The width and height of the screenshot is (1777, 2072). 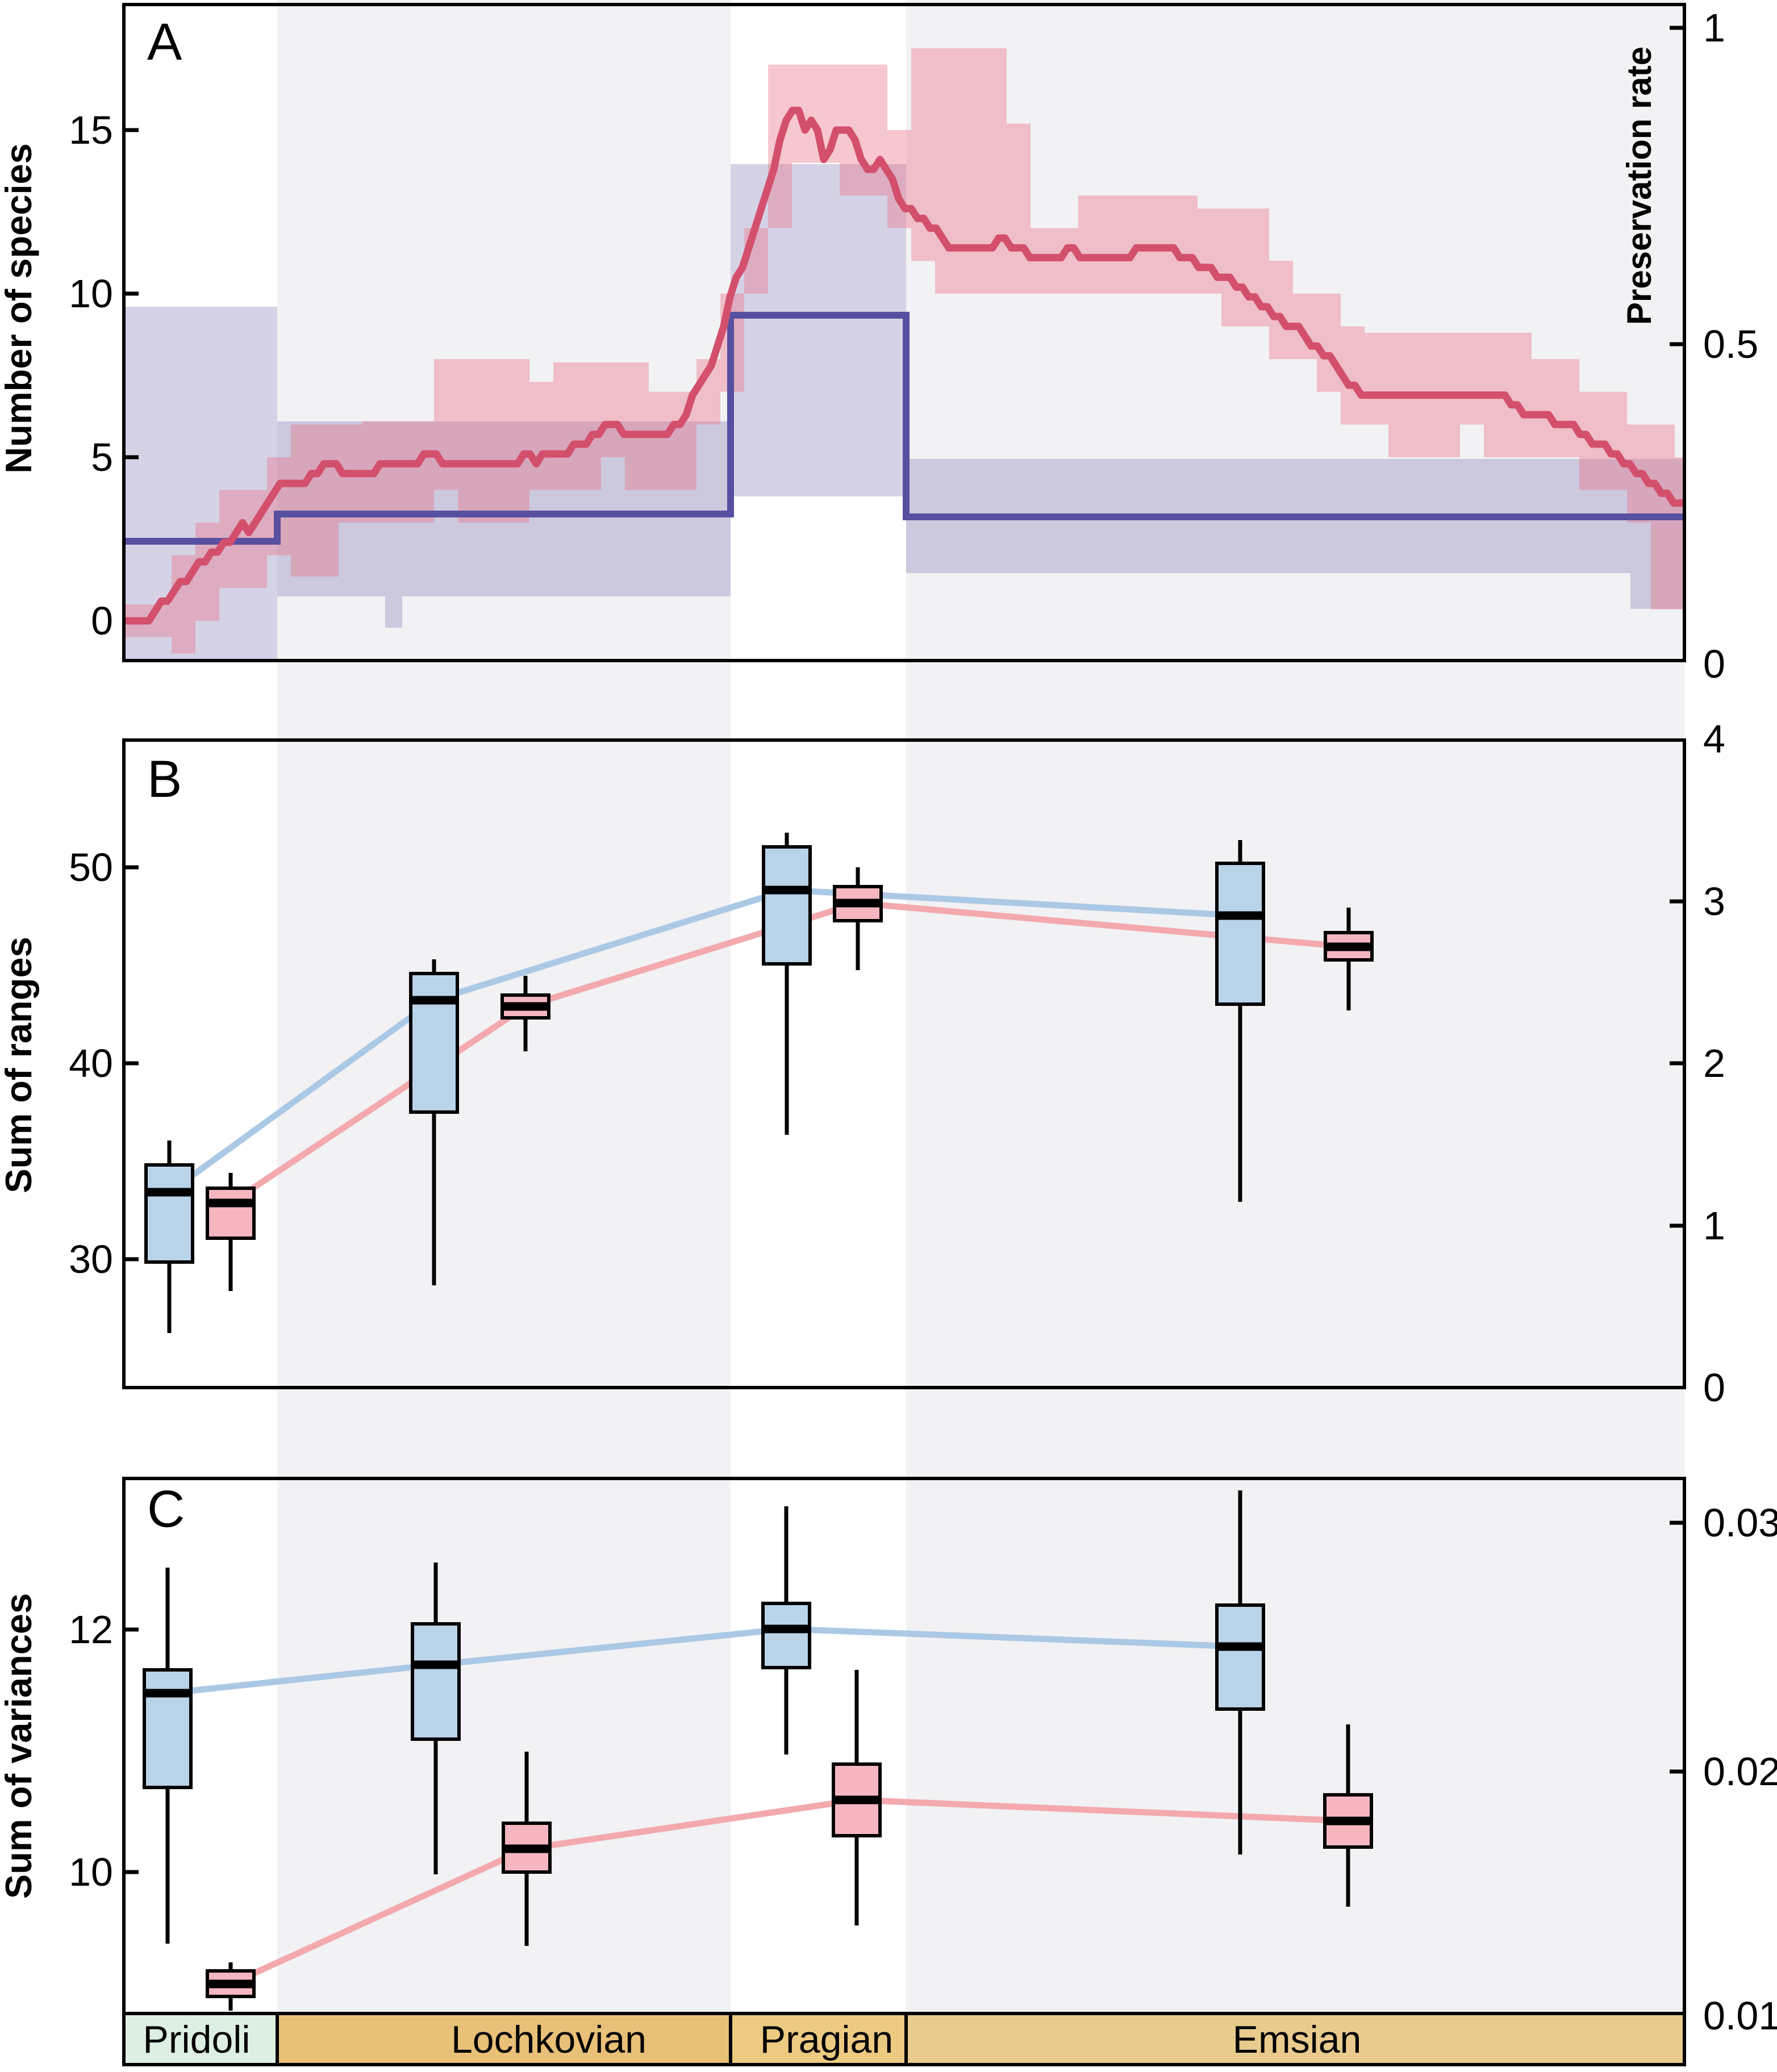 What do you see at coordinates (91, 1063) in the screenshot?
I see `svg-text: 40` at bounding box center [91, 1063].